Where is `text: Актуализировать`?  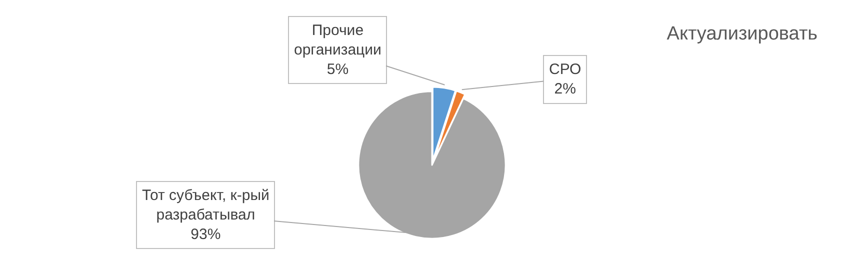 text: Актуализировать is located at coordinates (742, 34).